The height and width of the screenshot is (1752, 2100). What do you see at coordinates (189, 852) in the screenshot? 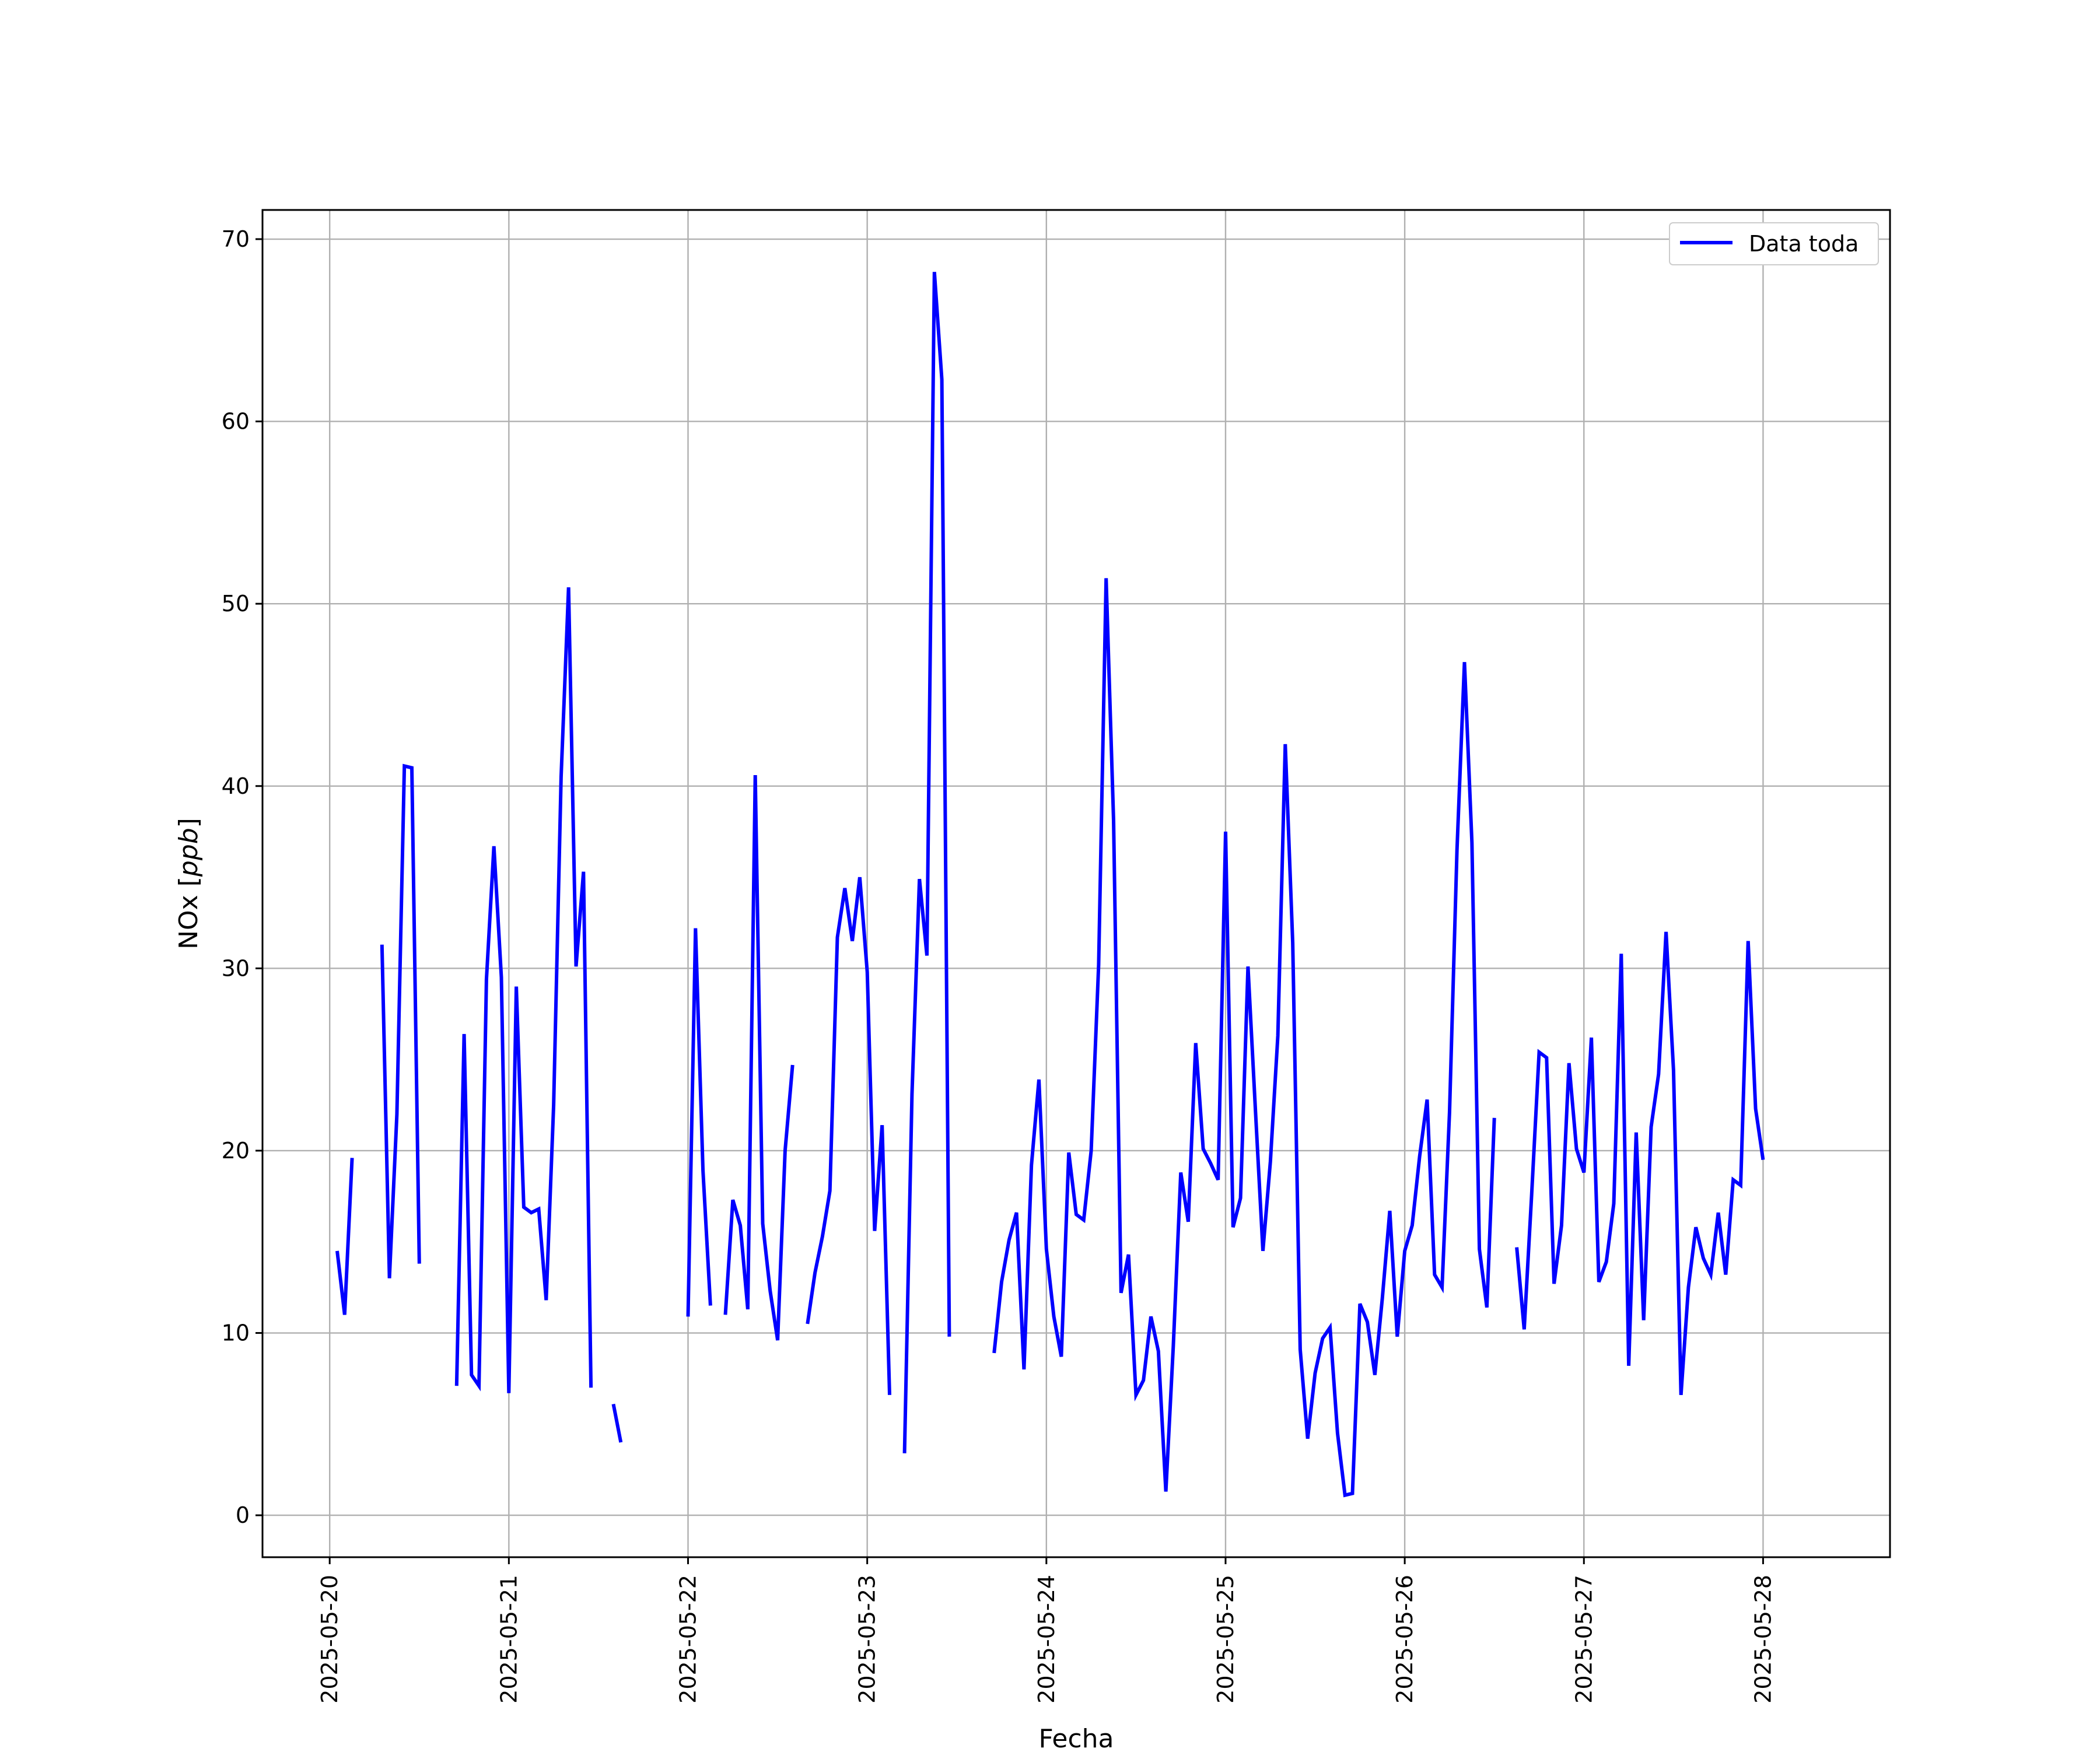
I see `y-axis-label-unit: ppb` at bounding box center [189, 852].